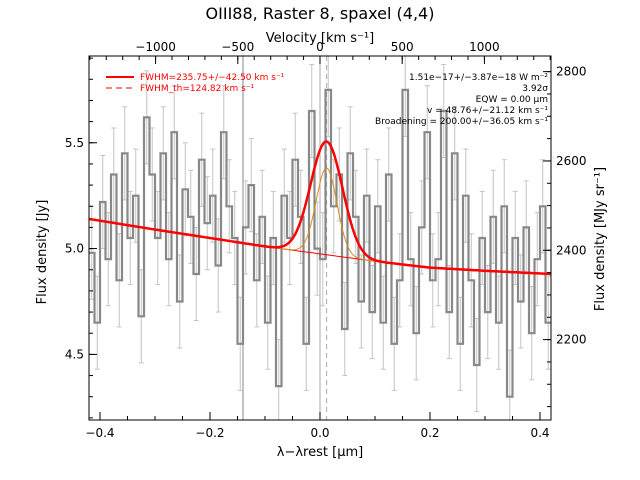 This screenshot has height=480, width=640. I want to click on y-tick-label: 5.5, so click(74, 143).